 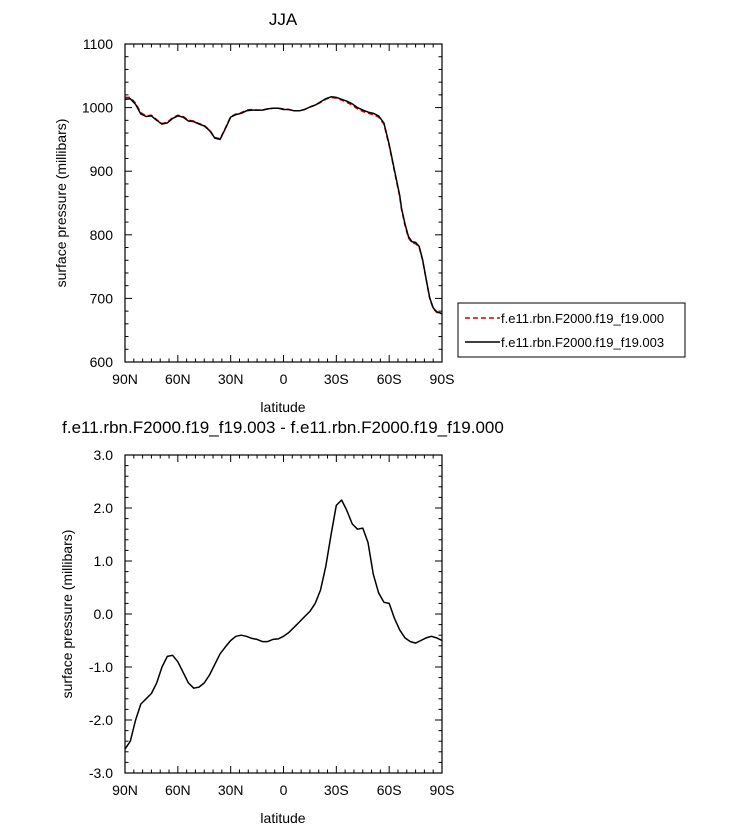 What do you see at coordinates (97, 108) in the screenshot?
I see `y-tick-label: 1000` at bounding box center [97, 108].